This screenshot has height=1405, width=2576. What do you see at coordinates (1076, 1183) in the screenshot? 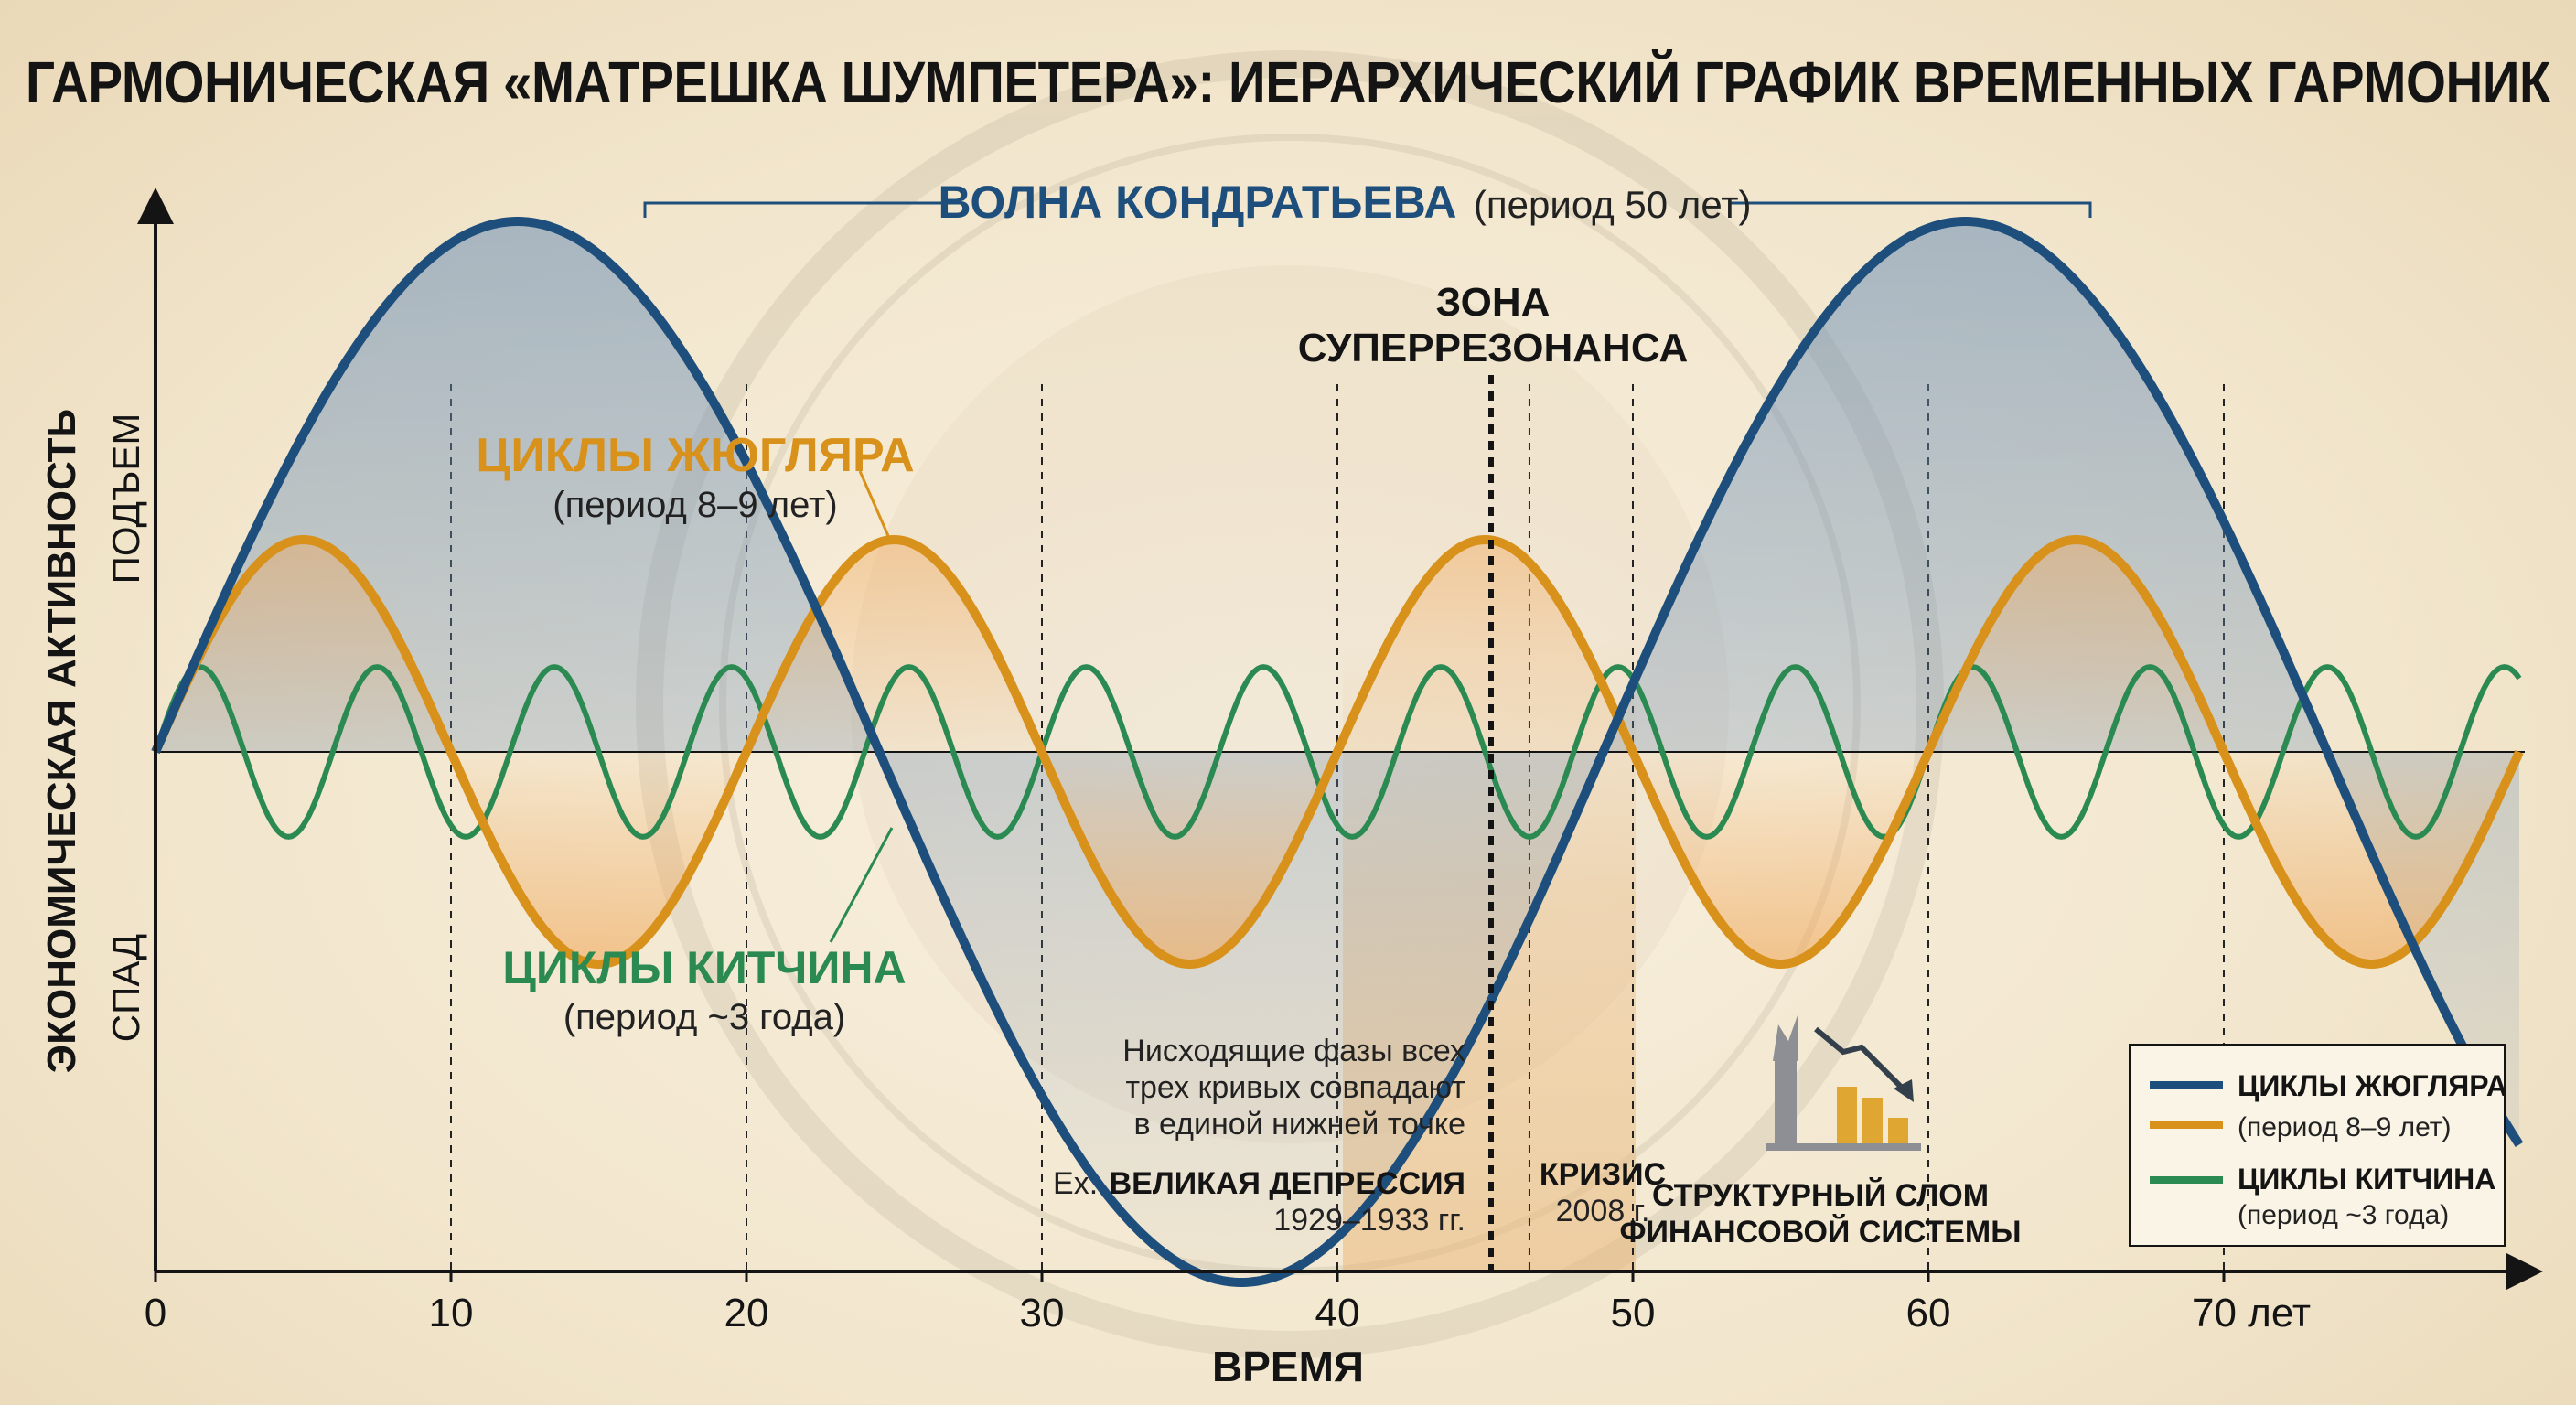
I see `depression-prefix: Ех.` at bounding box center [1076, 1183].